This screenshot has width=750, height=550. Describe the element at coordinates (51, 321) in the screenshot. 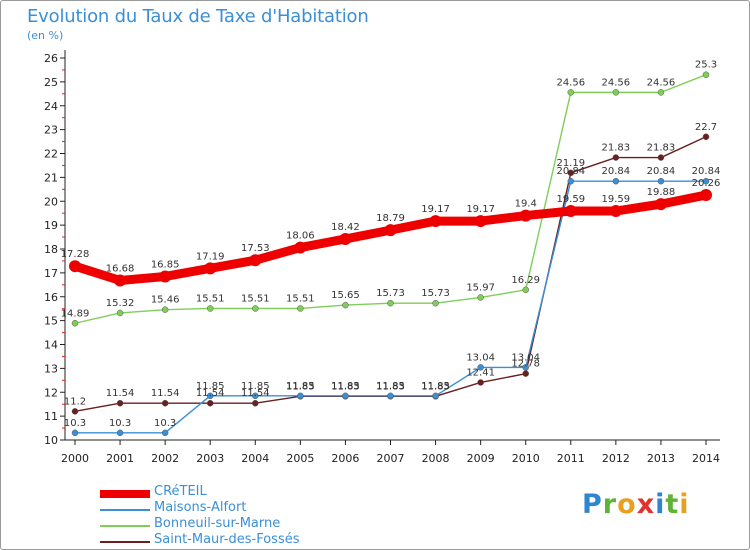

I see `y-tick-label: 15` at that location.